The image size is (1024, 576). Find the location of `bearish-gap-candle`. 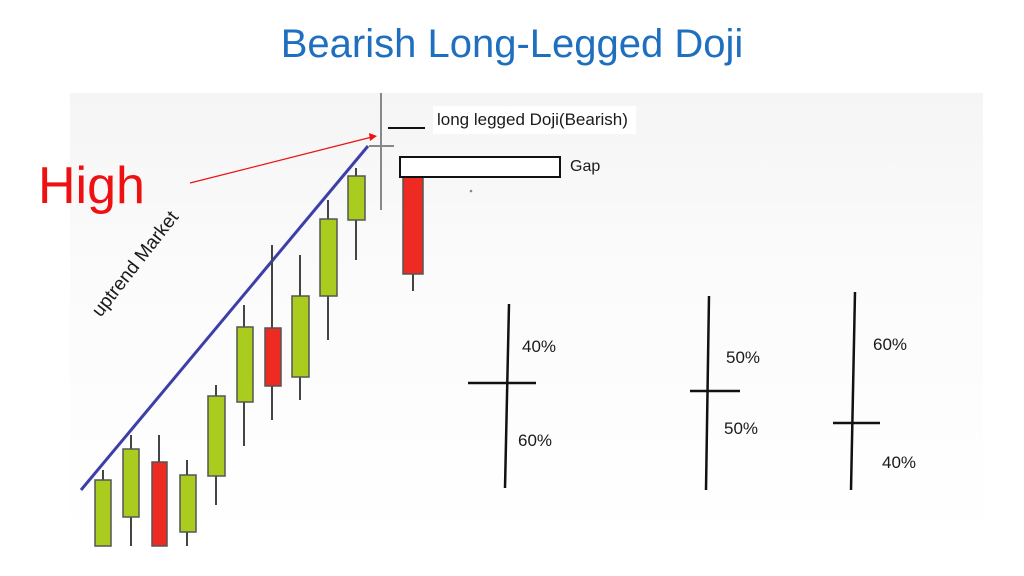

bearish-gap-candle is located at coordinates (413, 230).